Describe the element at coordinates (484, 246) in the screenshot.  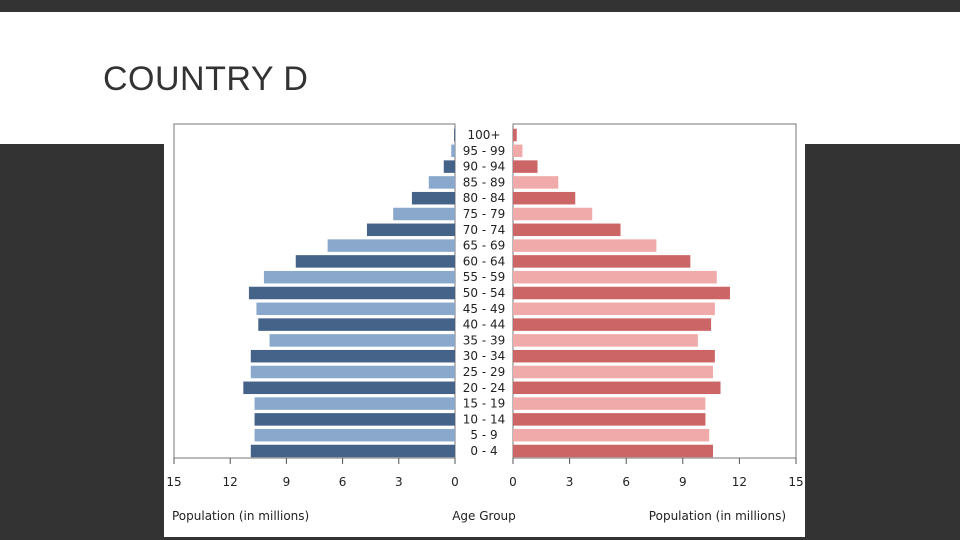
I see `age-group-label: 65 - 69` at that location.